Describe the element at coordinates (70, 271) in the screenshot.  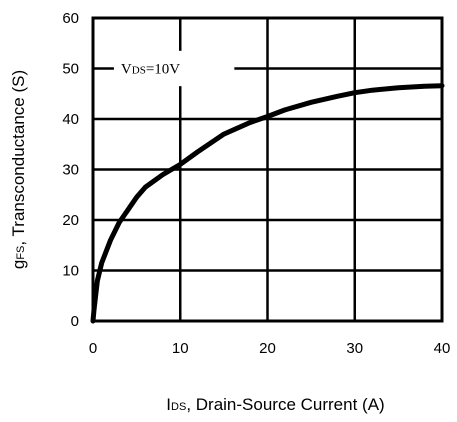
I see `y-tick-label: 10` at that location.